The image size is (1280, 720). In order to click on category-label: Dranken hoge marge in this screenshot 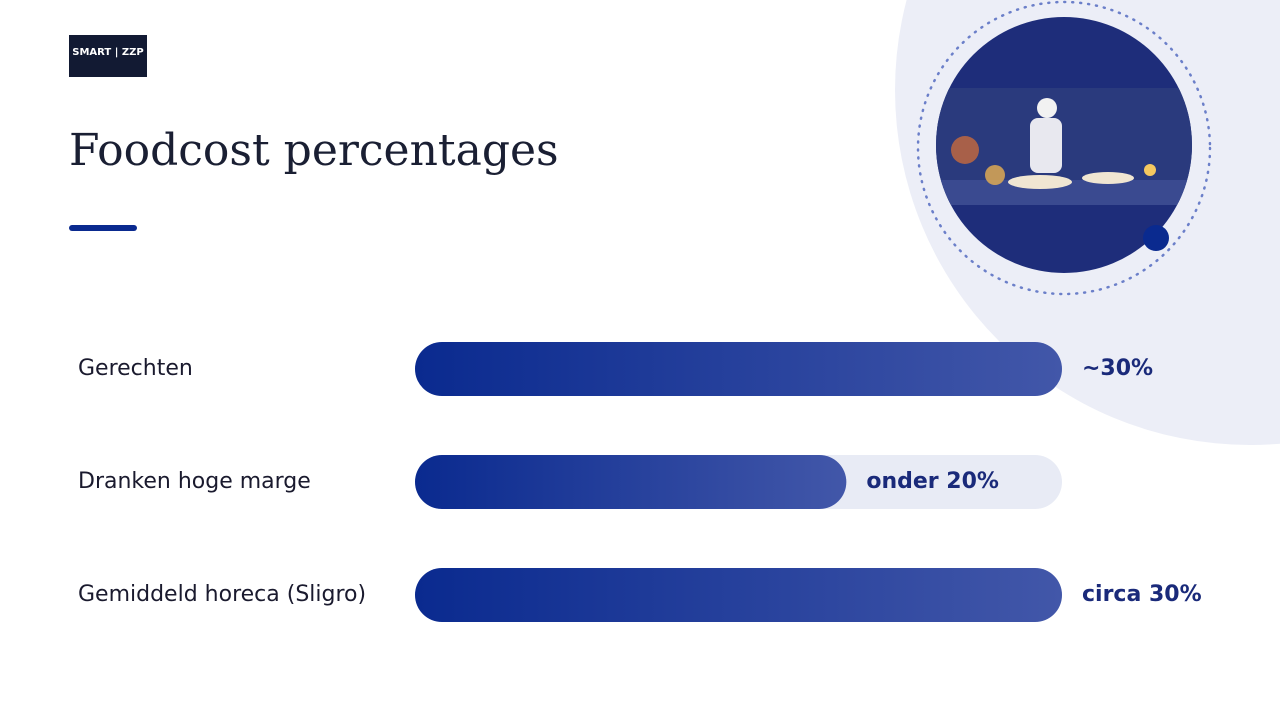, I will do `click(194, 481)`.